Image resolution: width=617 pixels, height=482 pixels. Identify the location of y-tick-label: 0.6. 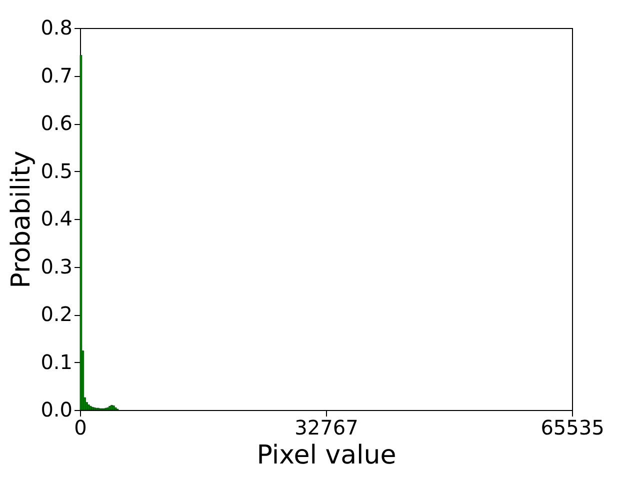
(56, 123).